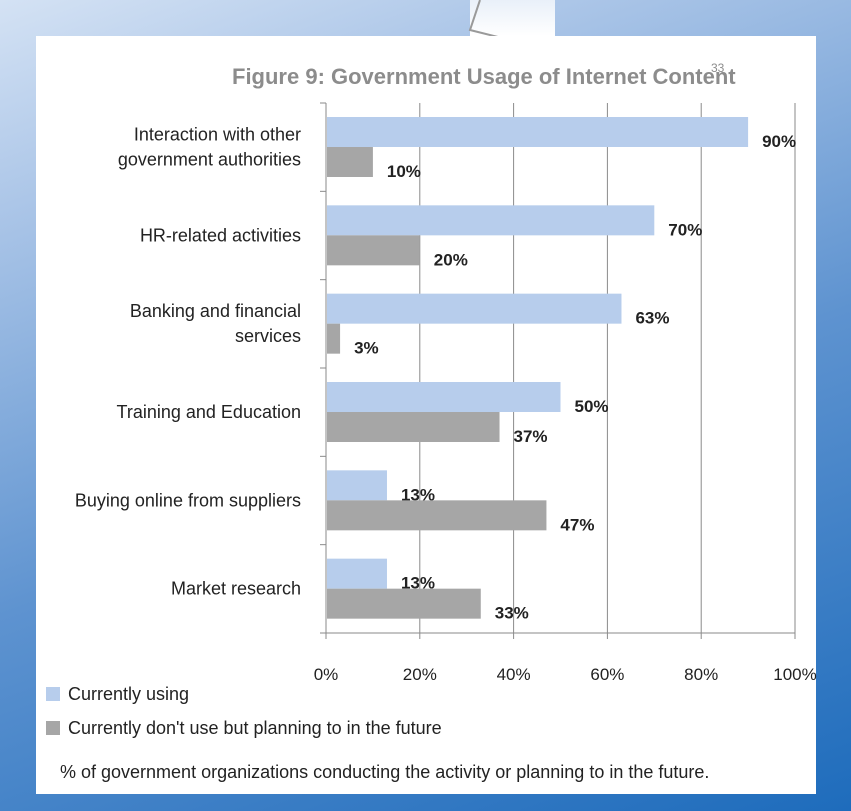 The height and width of the screenshot is (811, 851). What do you see at coordinates (512, 613) in the screenshot?
I see `data-label: 33%` at bounding box center [512, 613].